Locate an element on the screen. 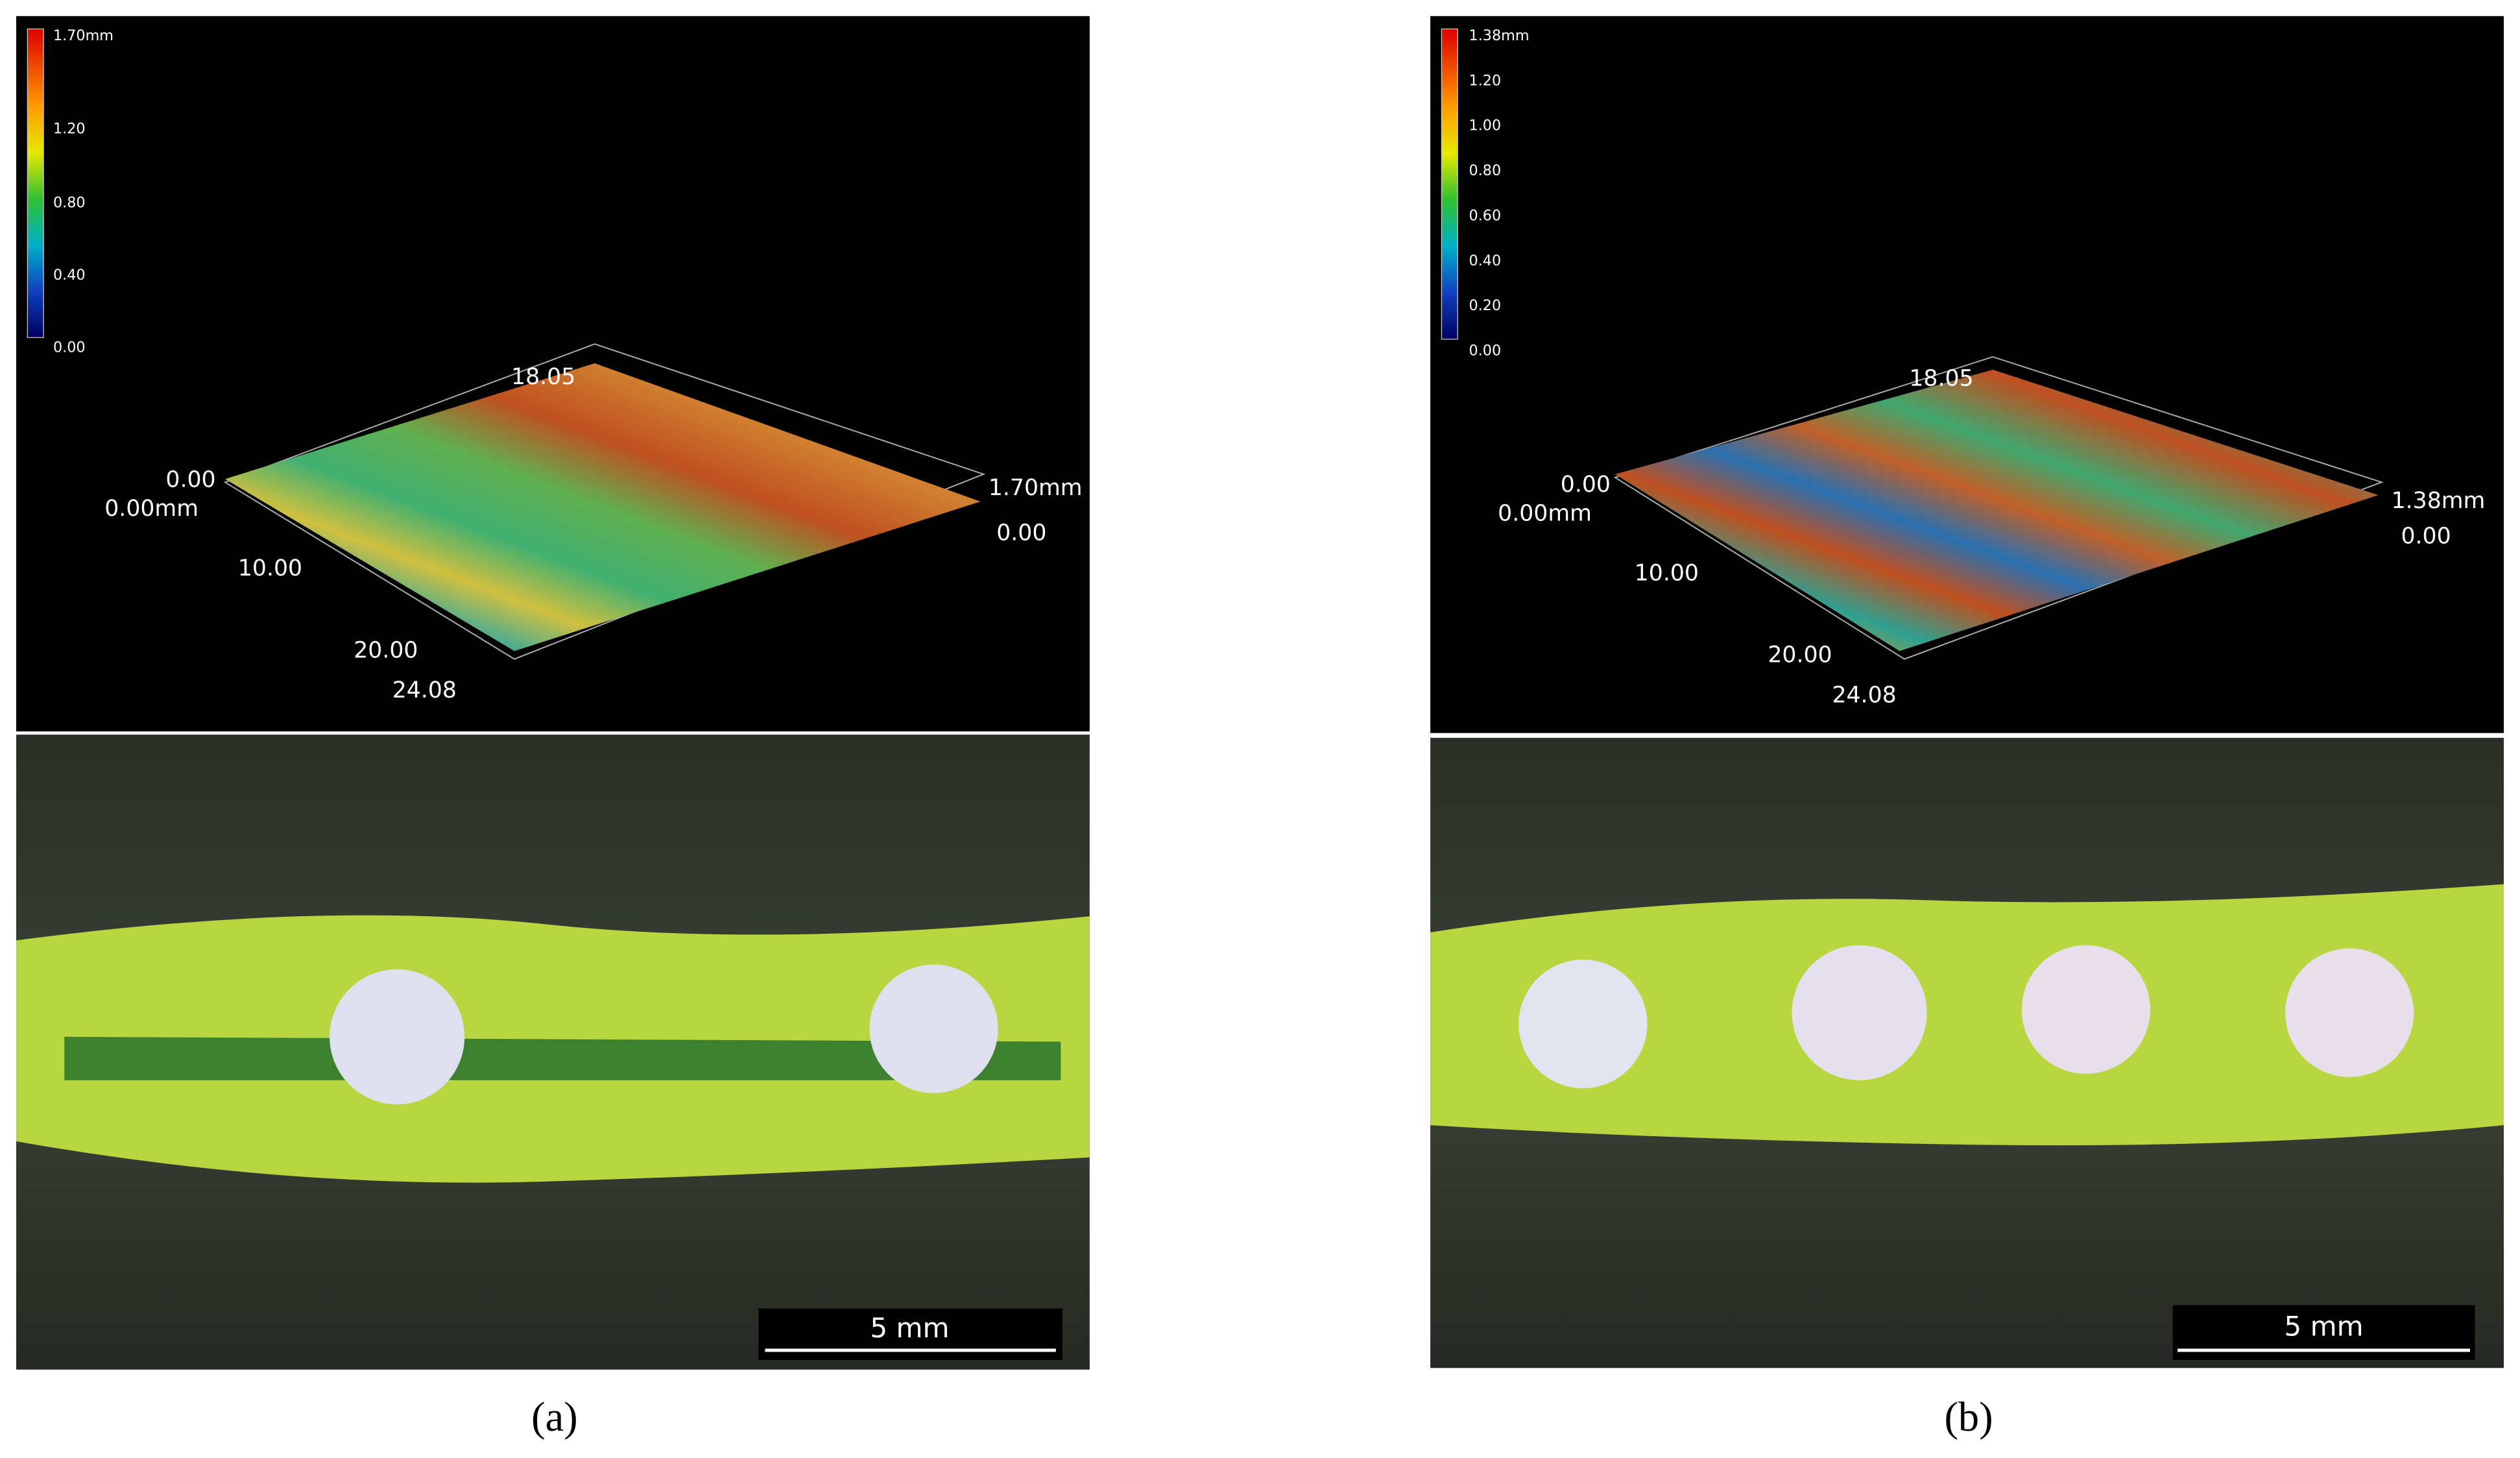 The height and width of the screenshot is (1458, 2520). colorbar-tick: 1.38mm is located at coordinates (1500, 35).